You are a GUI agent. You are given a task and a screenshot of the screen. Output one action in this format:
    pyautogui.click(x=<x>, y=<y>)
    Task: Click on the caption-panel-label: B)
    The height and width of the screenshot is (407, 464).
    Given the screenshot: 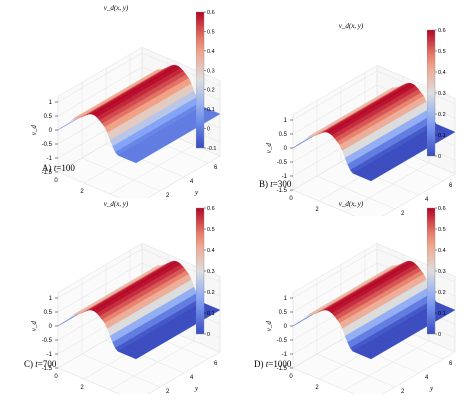 What is the action you would take?
    pyautogui.click(x=265, y=184)
    